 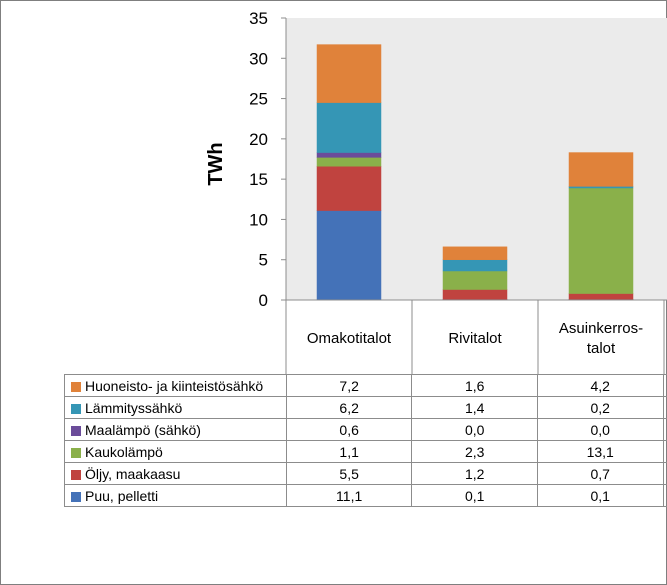 I want to click on data-cell: 2,3, so click(x=474, y=451).